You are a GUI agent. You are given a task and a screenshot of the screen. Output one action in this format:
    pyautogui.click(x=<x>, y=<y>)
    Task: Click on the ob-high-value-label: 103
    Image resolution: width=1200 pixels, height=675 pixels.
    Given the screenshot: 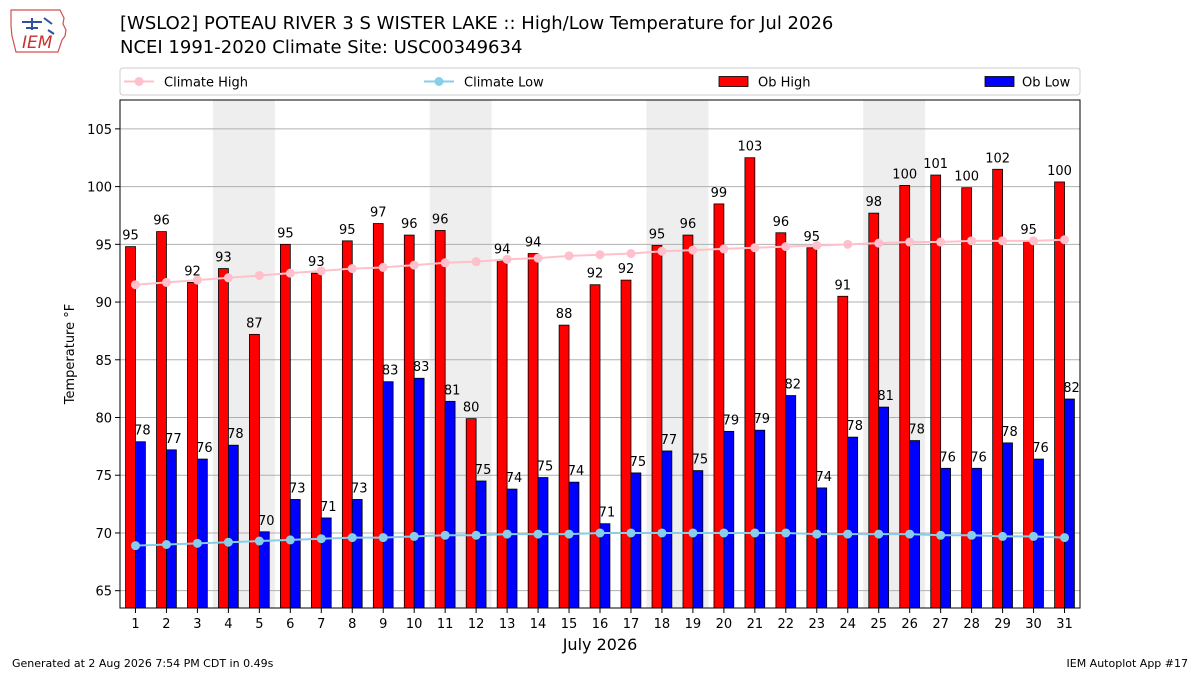 What is the action you would take?
    pyautogui.click(x=749, y=147)
    